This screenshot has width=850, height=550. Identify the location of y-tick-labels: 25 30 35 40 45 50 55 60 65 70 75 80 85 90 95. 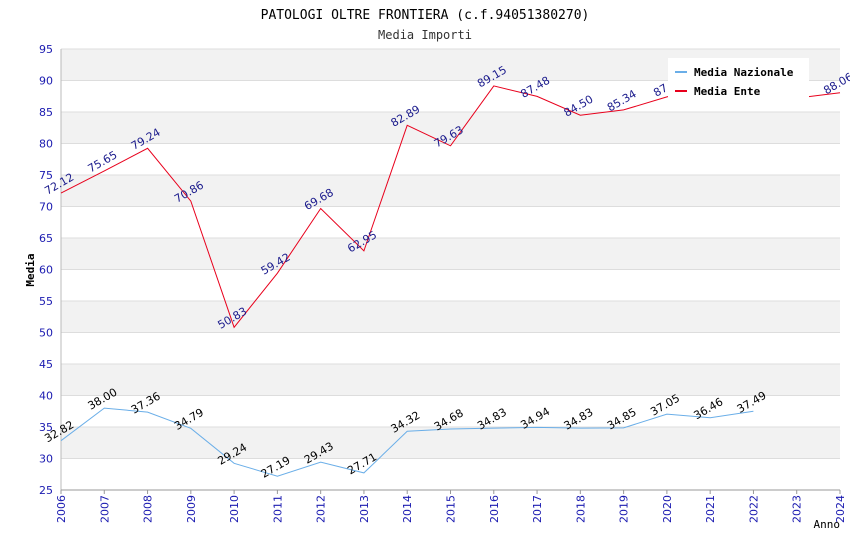
(46, 270).